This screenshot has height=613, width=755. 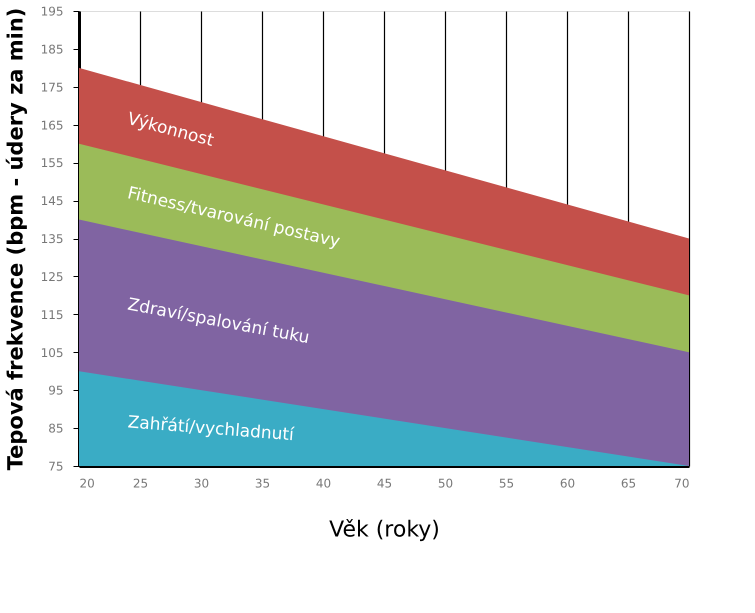 What do you see at coordinates (56, 467) in the screenshot?
I see `y-tick-label: 75` at bounding box center [56, 467].